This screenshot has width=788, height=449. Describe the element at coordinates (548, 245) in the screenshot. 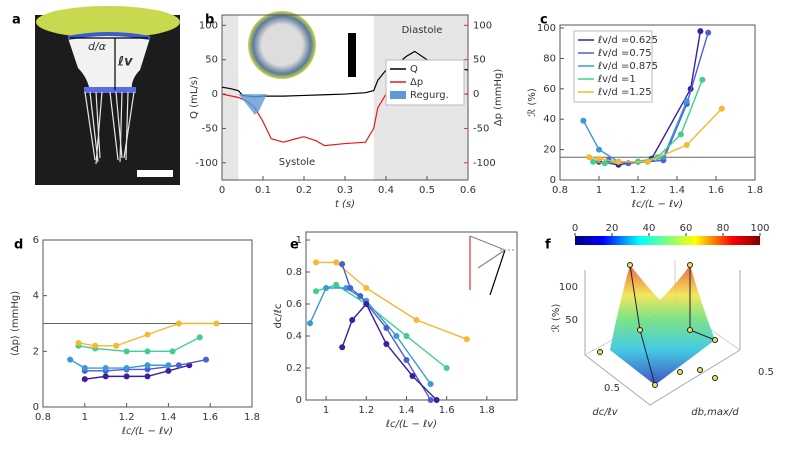

I see `panel-label: f` at that location.